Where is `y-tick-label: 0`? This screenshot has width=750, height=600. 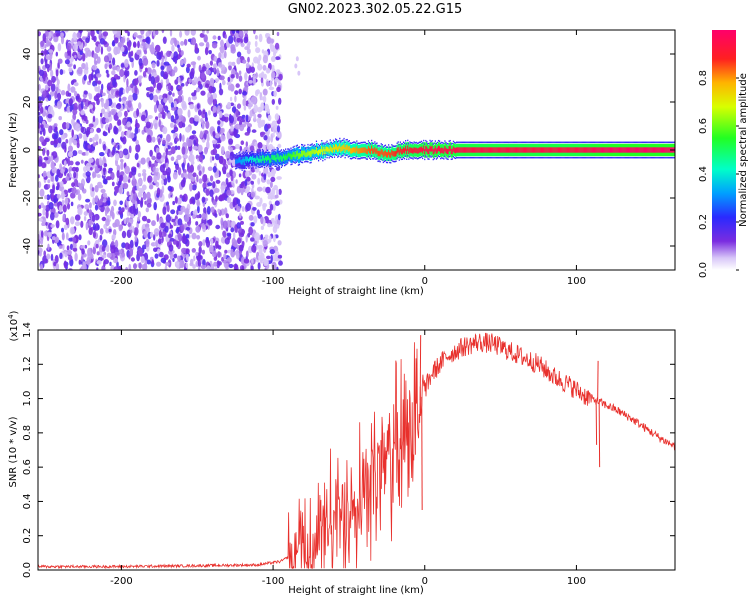
y-tick-label: 0 is located at coordinates (27, 150).